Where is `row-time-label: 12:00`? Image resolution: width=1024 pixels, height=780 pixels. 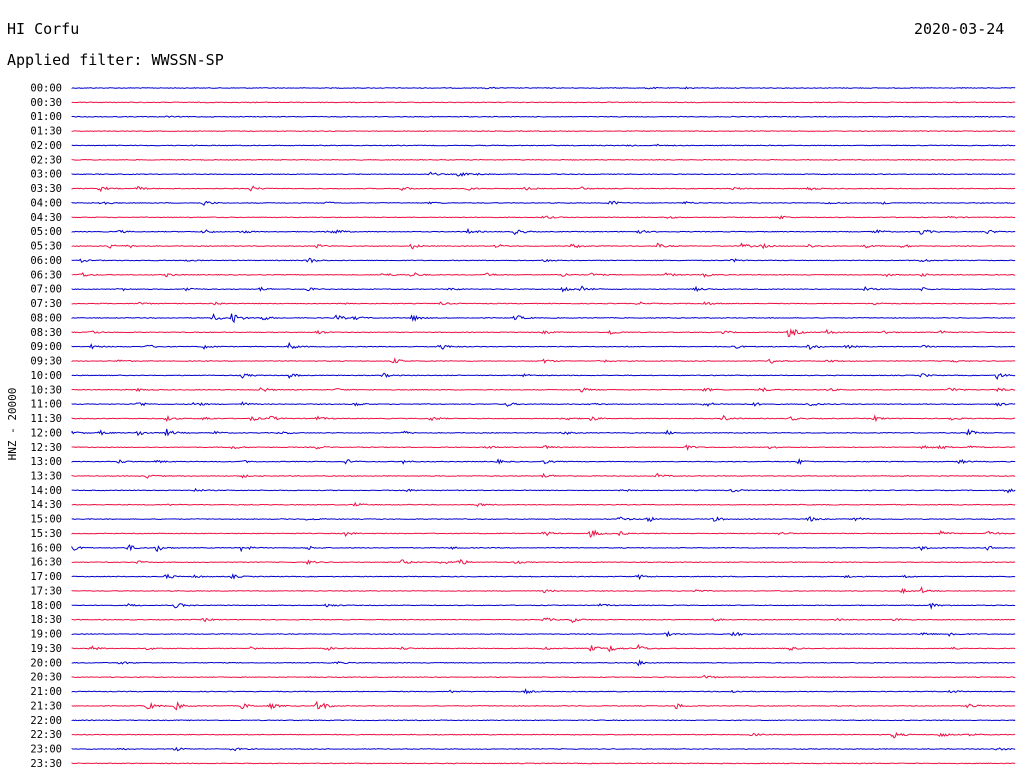 row-time-label: 12:00 is located at coordinates (46, 433).